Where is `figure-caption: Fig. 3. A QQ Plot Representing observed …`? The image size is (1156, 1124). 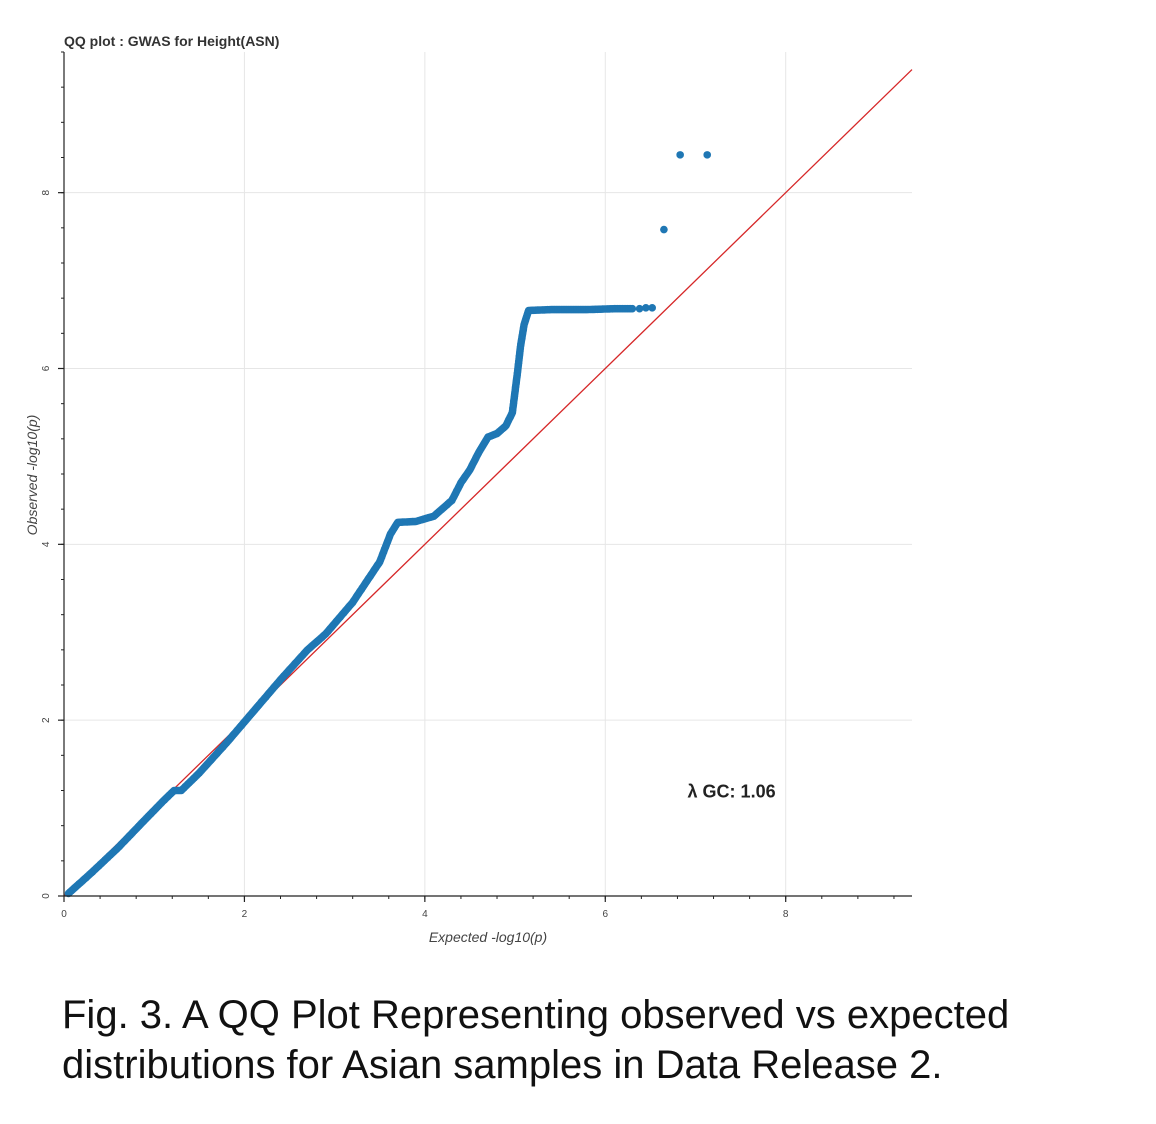 figure-caption: Fig. 3. A QQ Plot Representing observed … is located at coordinates (536, 1040).